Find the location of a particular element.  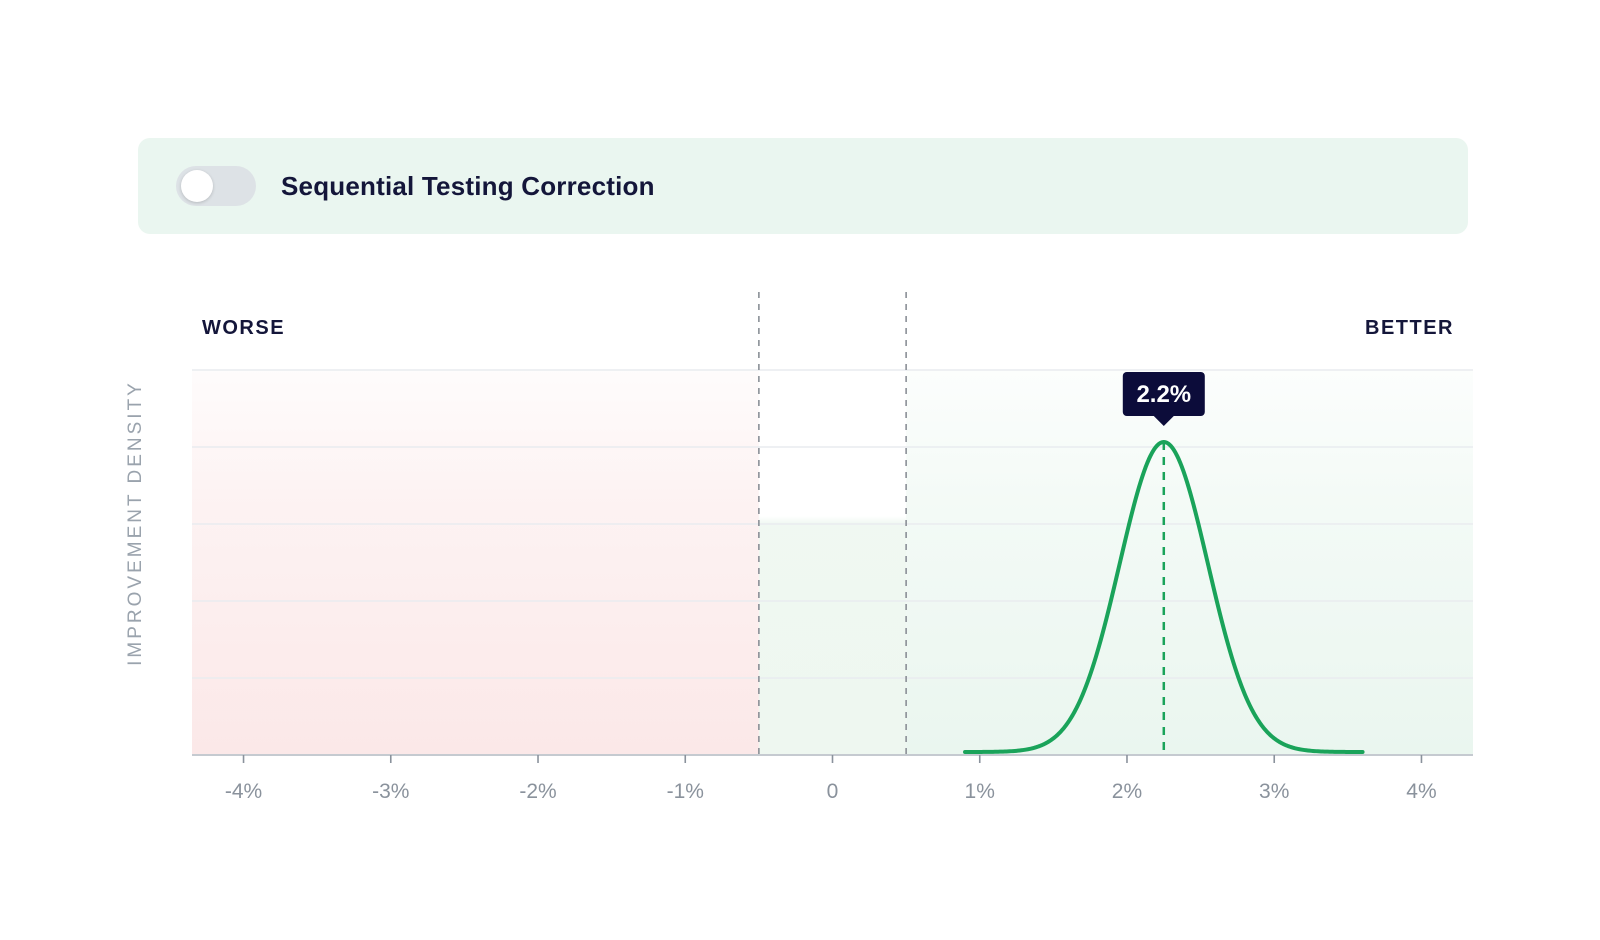

x-tick-label: -4% is located at coordinates (243, 791).